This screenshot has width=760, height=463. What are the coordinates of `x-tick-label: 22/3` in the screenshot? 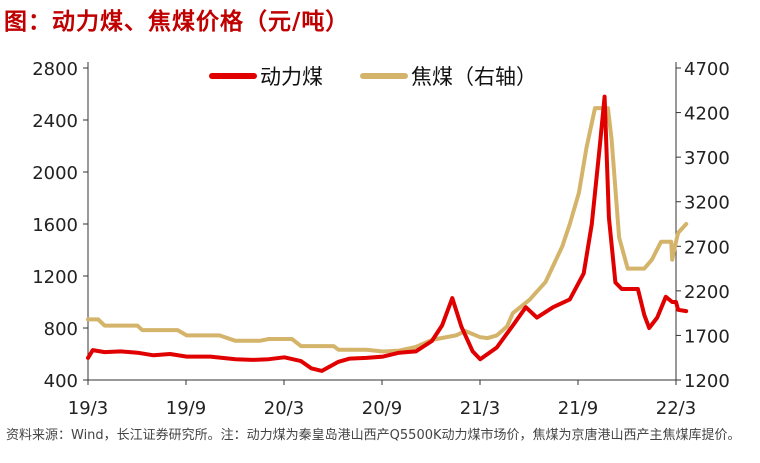 It's located at (676, 408).